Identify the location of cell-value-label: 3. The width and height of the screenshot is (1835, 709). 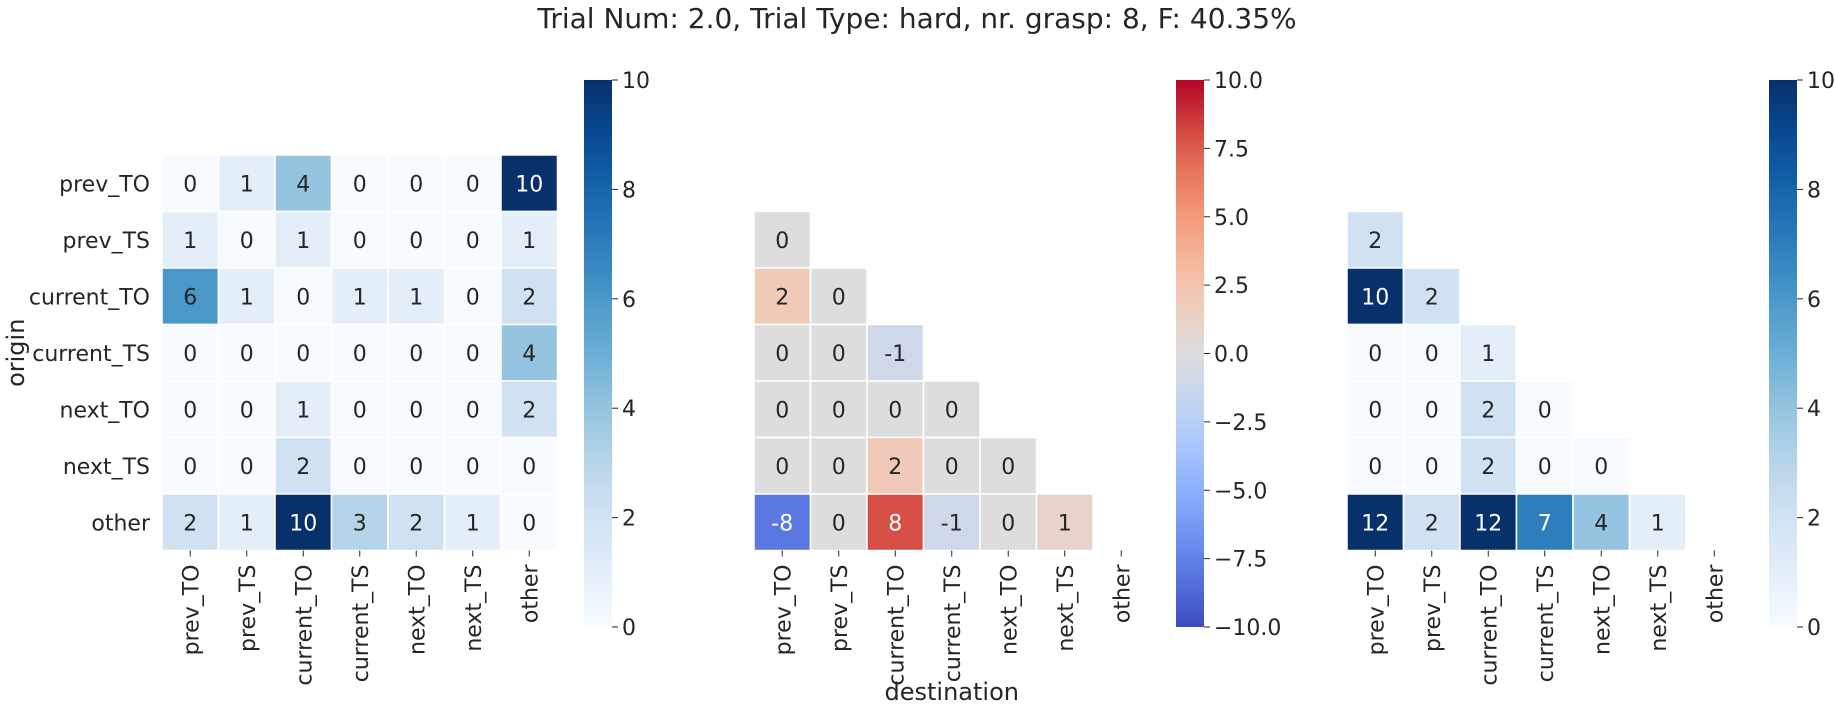
(360, 523).